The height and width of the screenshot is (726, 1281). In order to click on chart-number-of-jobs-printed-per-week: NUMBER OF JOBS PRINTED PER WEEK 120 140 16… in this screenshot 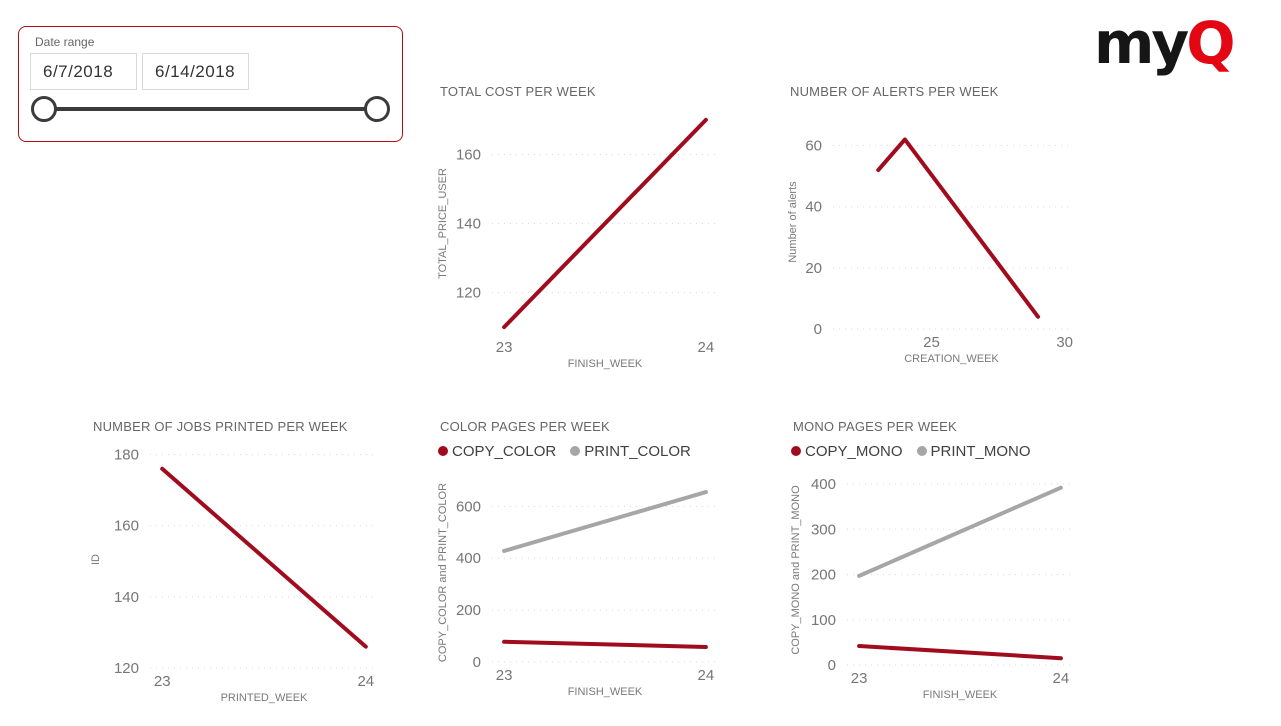, I will do `click(245, 565)`.